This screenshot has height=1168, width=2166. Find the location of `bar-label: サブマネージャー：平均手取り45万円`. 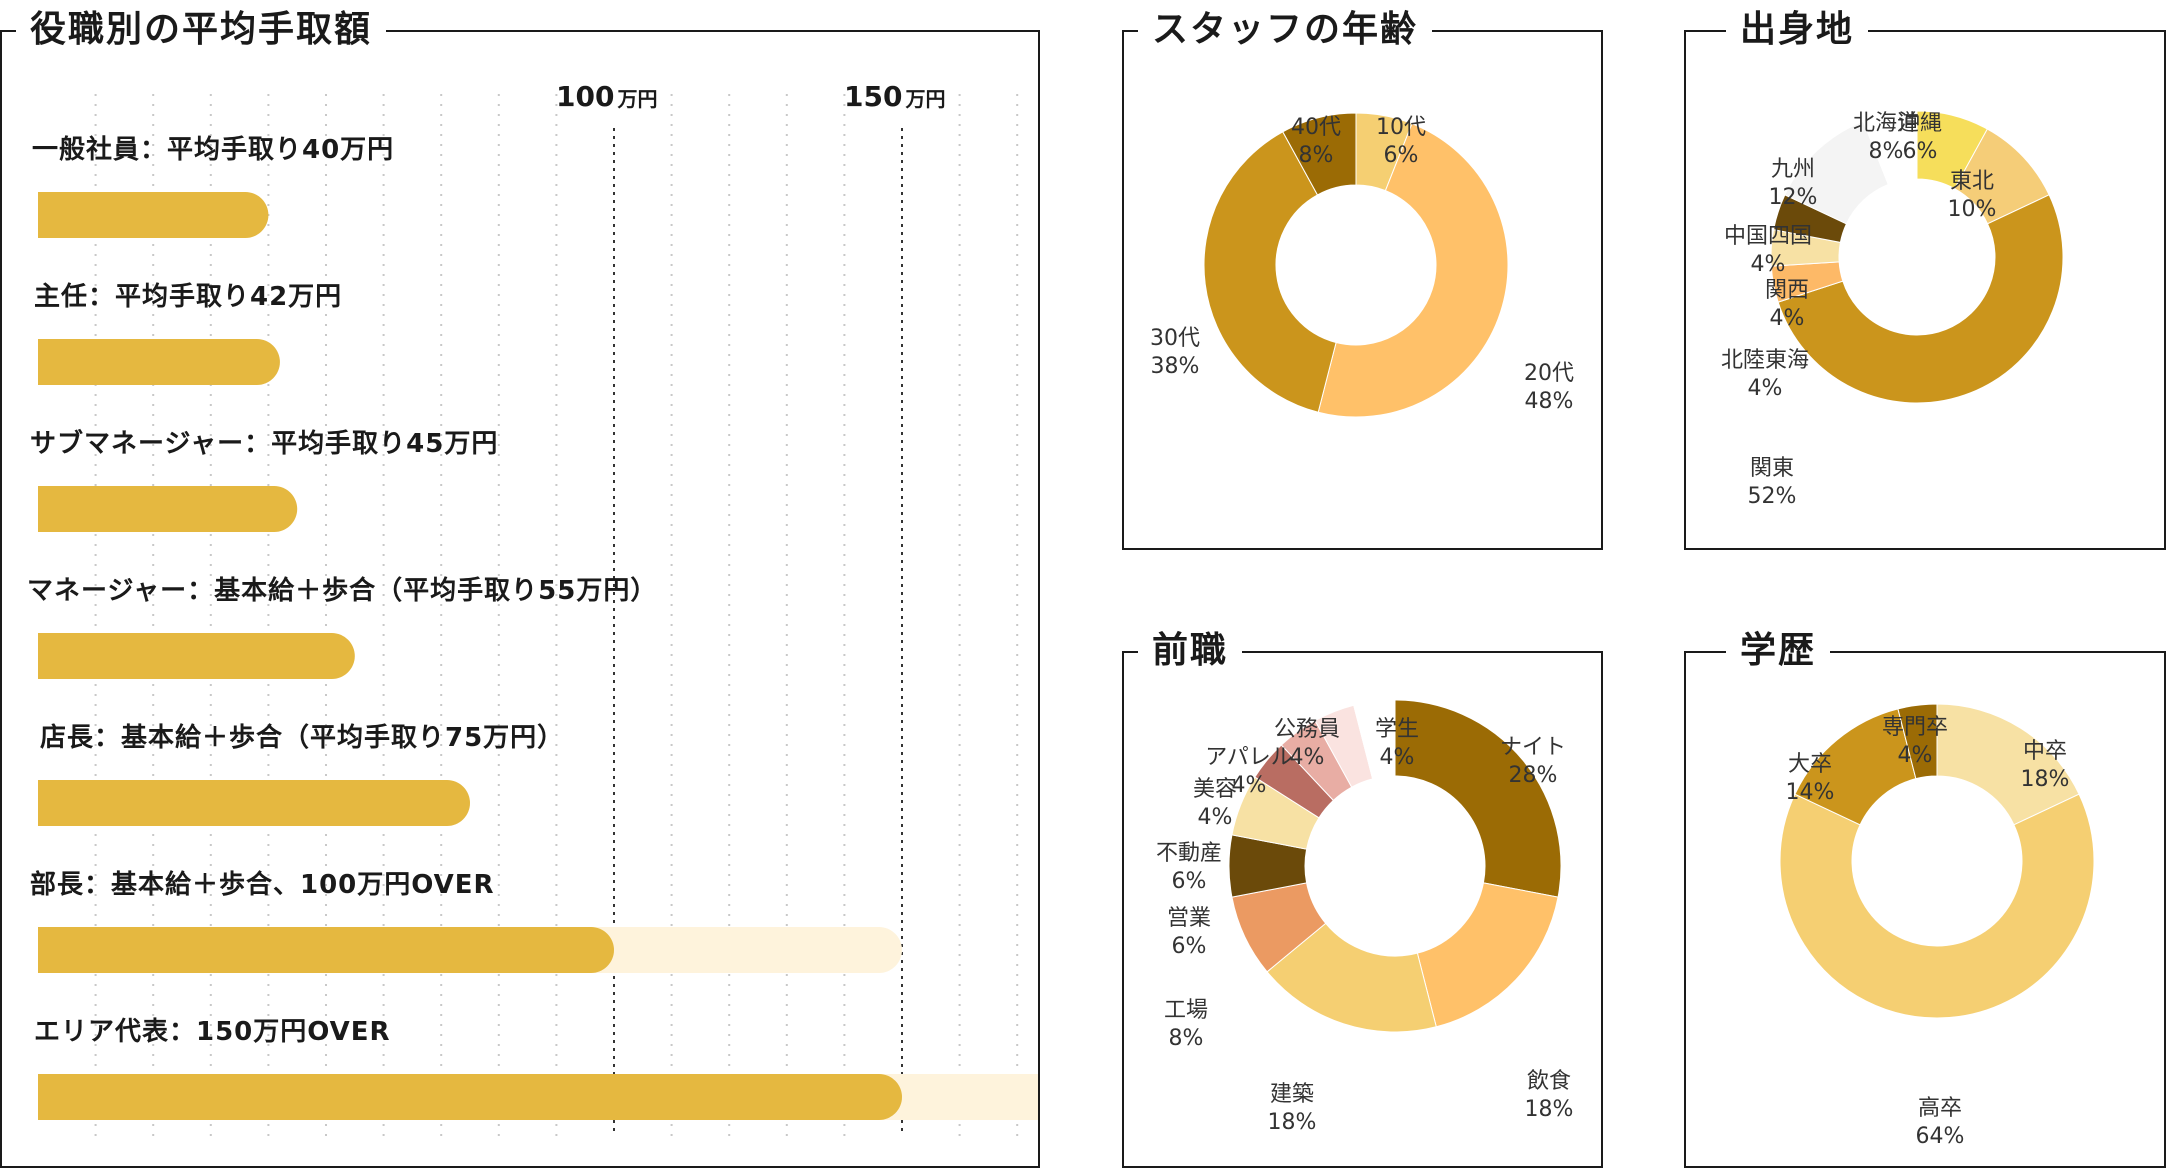

bar-label: サブマネージャー：平均手取り45万円 is located at coordinates (264, 443).